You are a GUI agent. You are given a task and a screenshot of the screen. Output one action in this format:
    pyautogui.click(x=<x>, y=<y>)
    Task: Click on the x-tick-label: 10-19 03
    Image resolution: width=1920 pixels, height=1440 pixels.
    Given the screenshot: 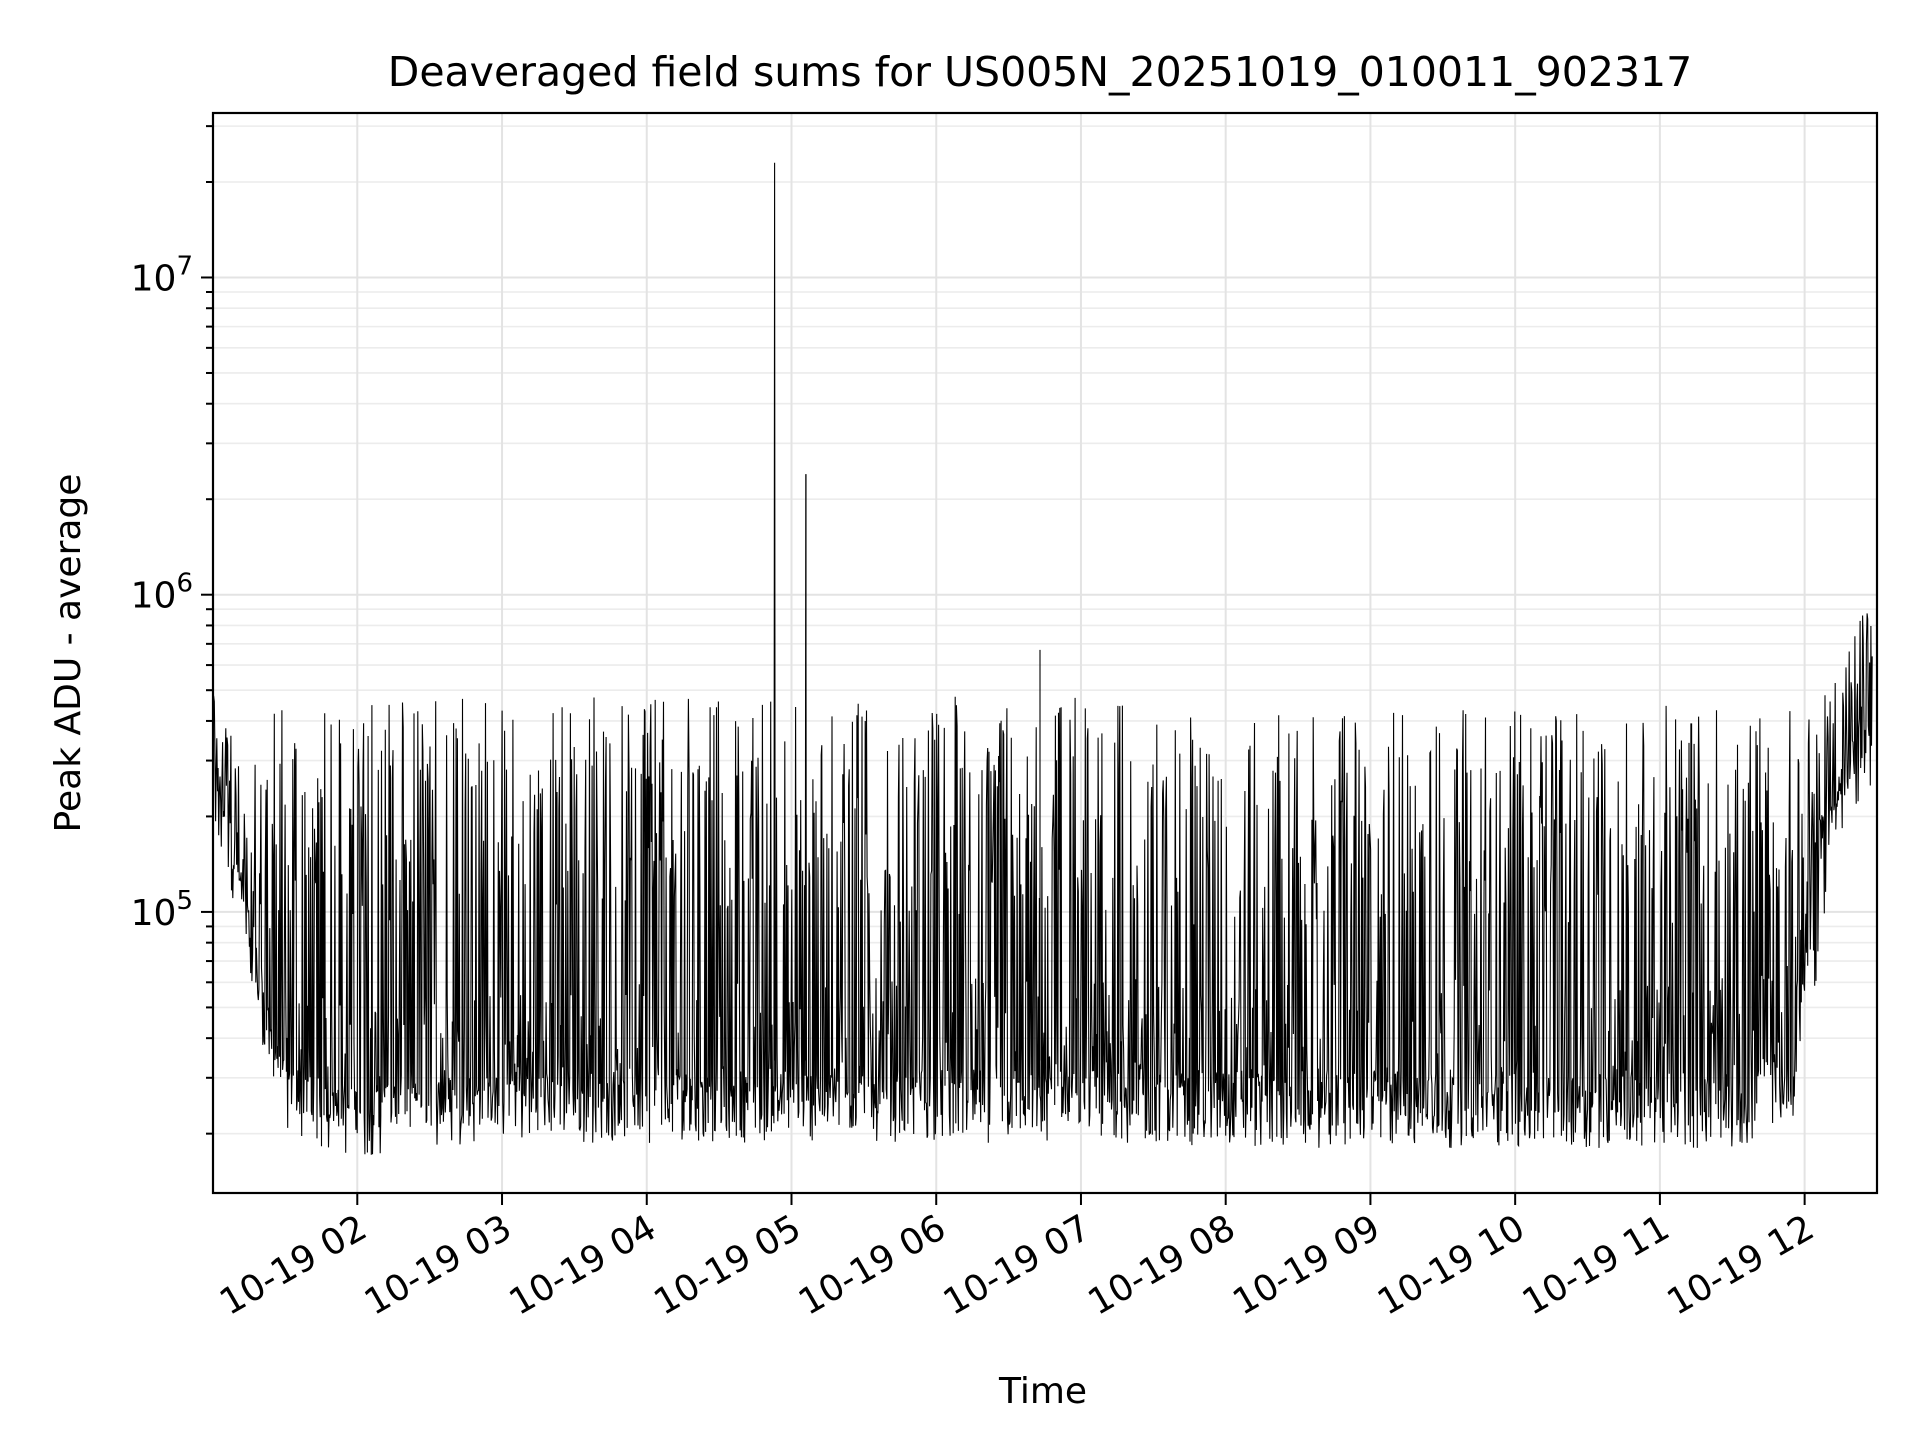 What is the action you would take?
    pyautogui.click(x=438, y=1265)
    